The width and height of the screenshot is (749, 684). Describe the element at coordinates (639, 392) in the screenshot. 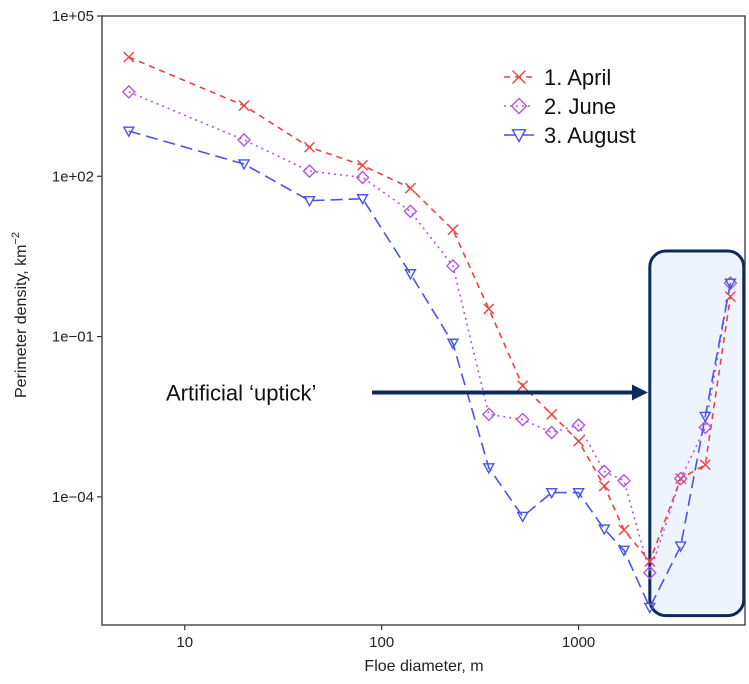

I see `annotation-arrow-head` at that location.